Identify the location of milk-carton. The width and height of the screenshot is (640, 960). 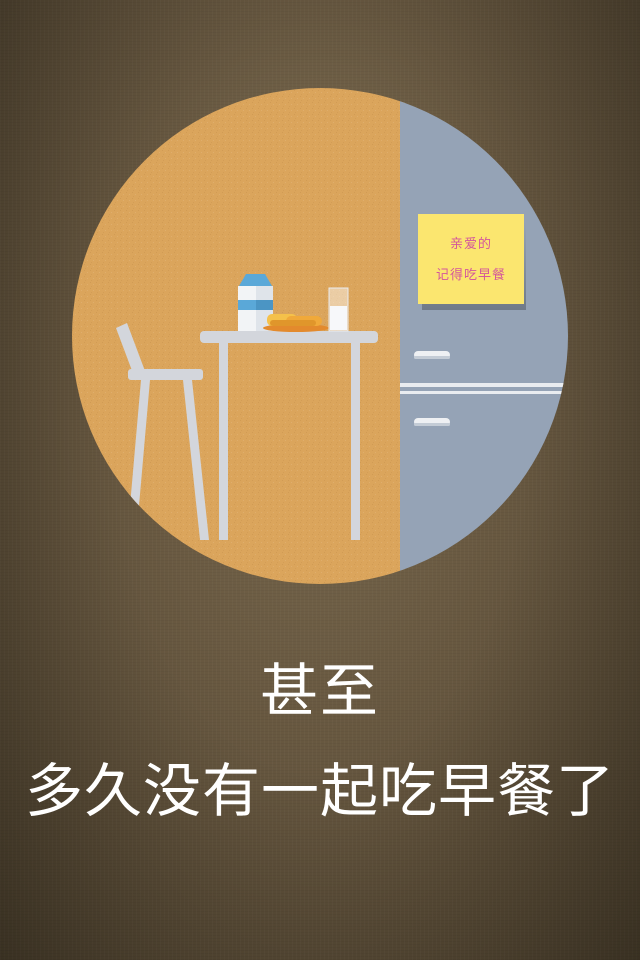
(255, 302).